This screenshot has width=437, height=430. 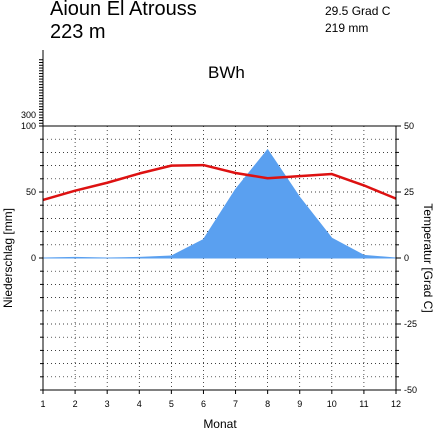 I want to click on station-name: Aioun El Atrouss, so click(x=123, y=10).